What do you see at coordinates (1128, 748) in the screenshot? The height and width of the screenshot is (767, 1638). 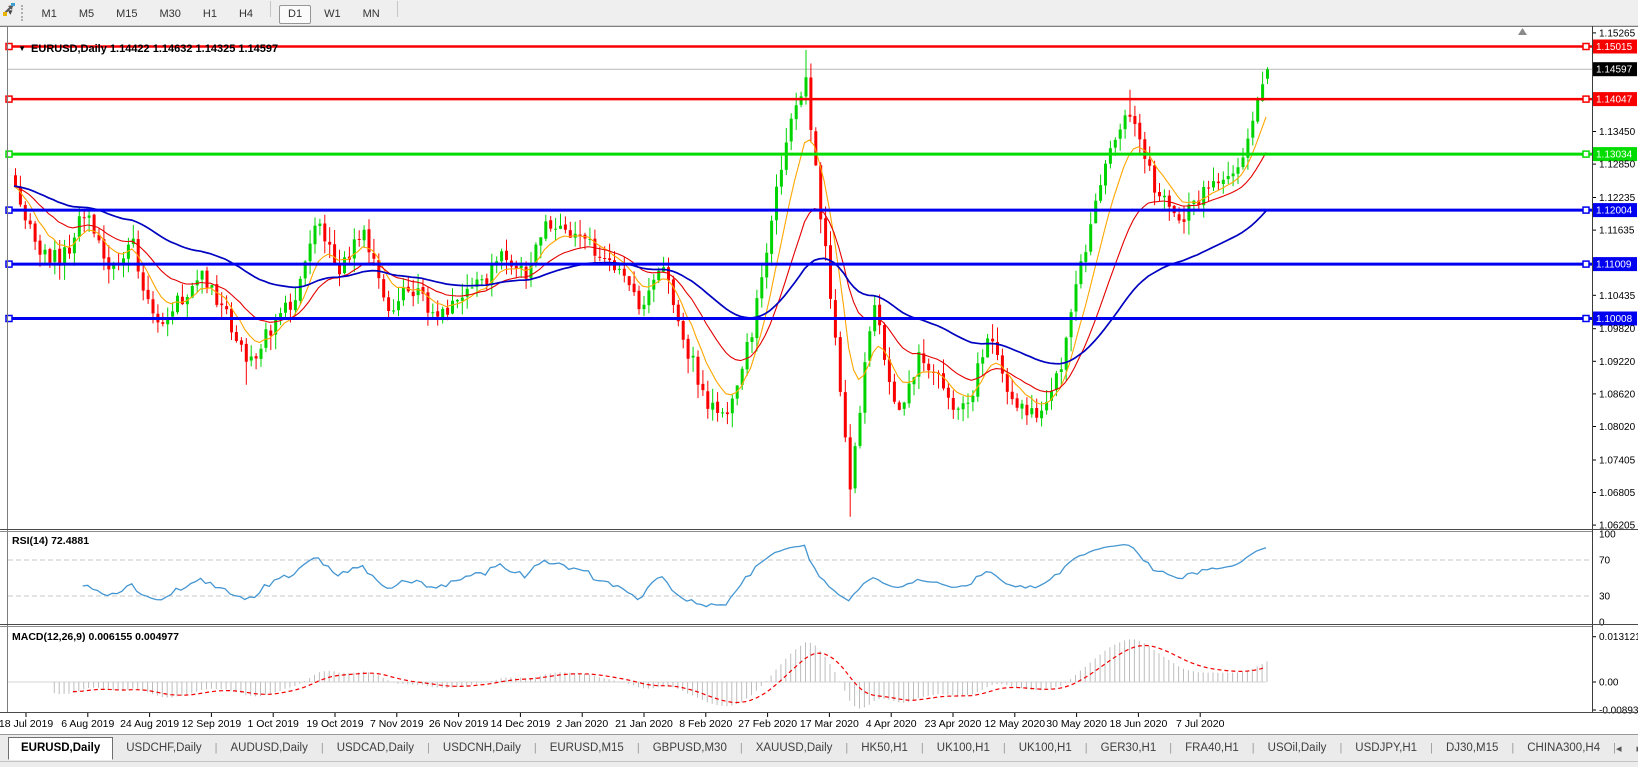 I see `chart-tab-ger30-h1: GER30,H1` at bounding box center [1128, 748].